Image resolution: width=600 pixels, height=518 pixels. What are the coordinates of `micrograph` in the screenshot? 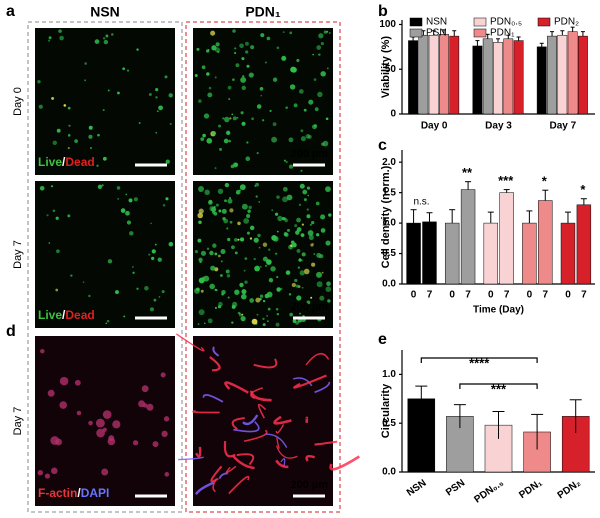 It's located at (105, 254).